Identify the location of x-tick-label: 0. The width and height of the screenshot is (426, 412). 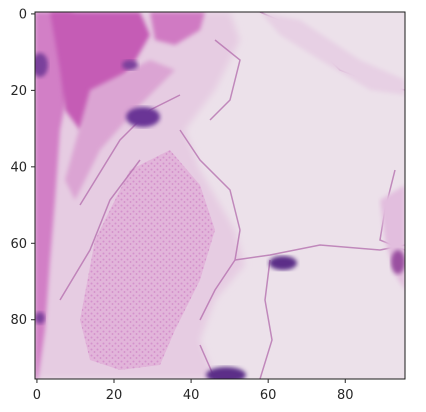
(37, 395).